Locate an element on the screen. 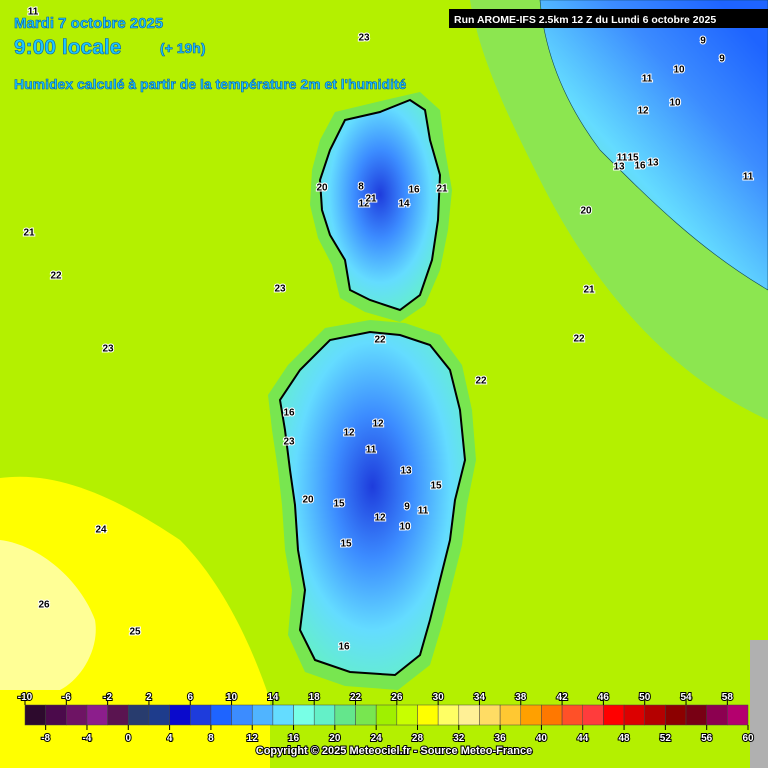 The width and height of the screenshot is (768, 773). run-box is located at coordinates (608, 18).